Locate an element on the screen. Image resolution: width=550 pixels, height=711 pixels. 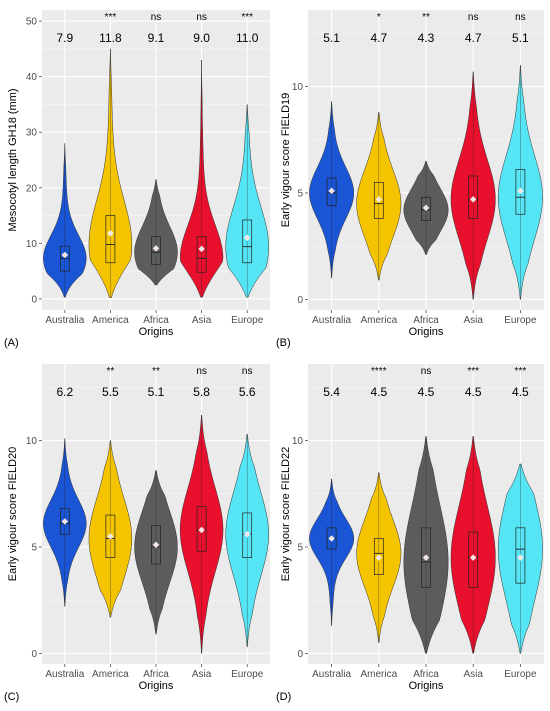
significance-label-america: * is located at coordinates (379, 17).